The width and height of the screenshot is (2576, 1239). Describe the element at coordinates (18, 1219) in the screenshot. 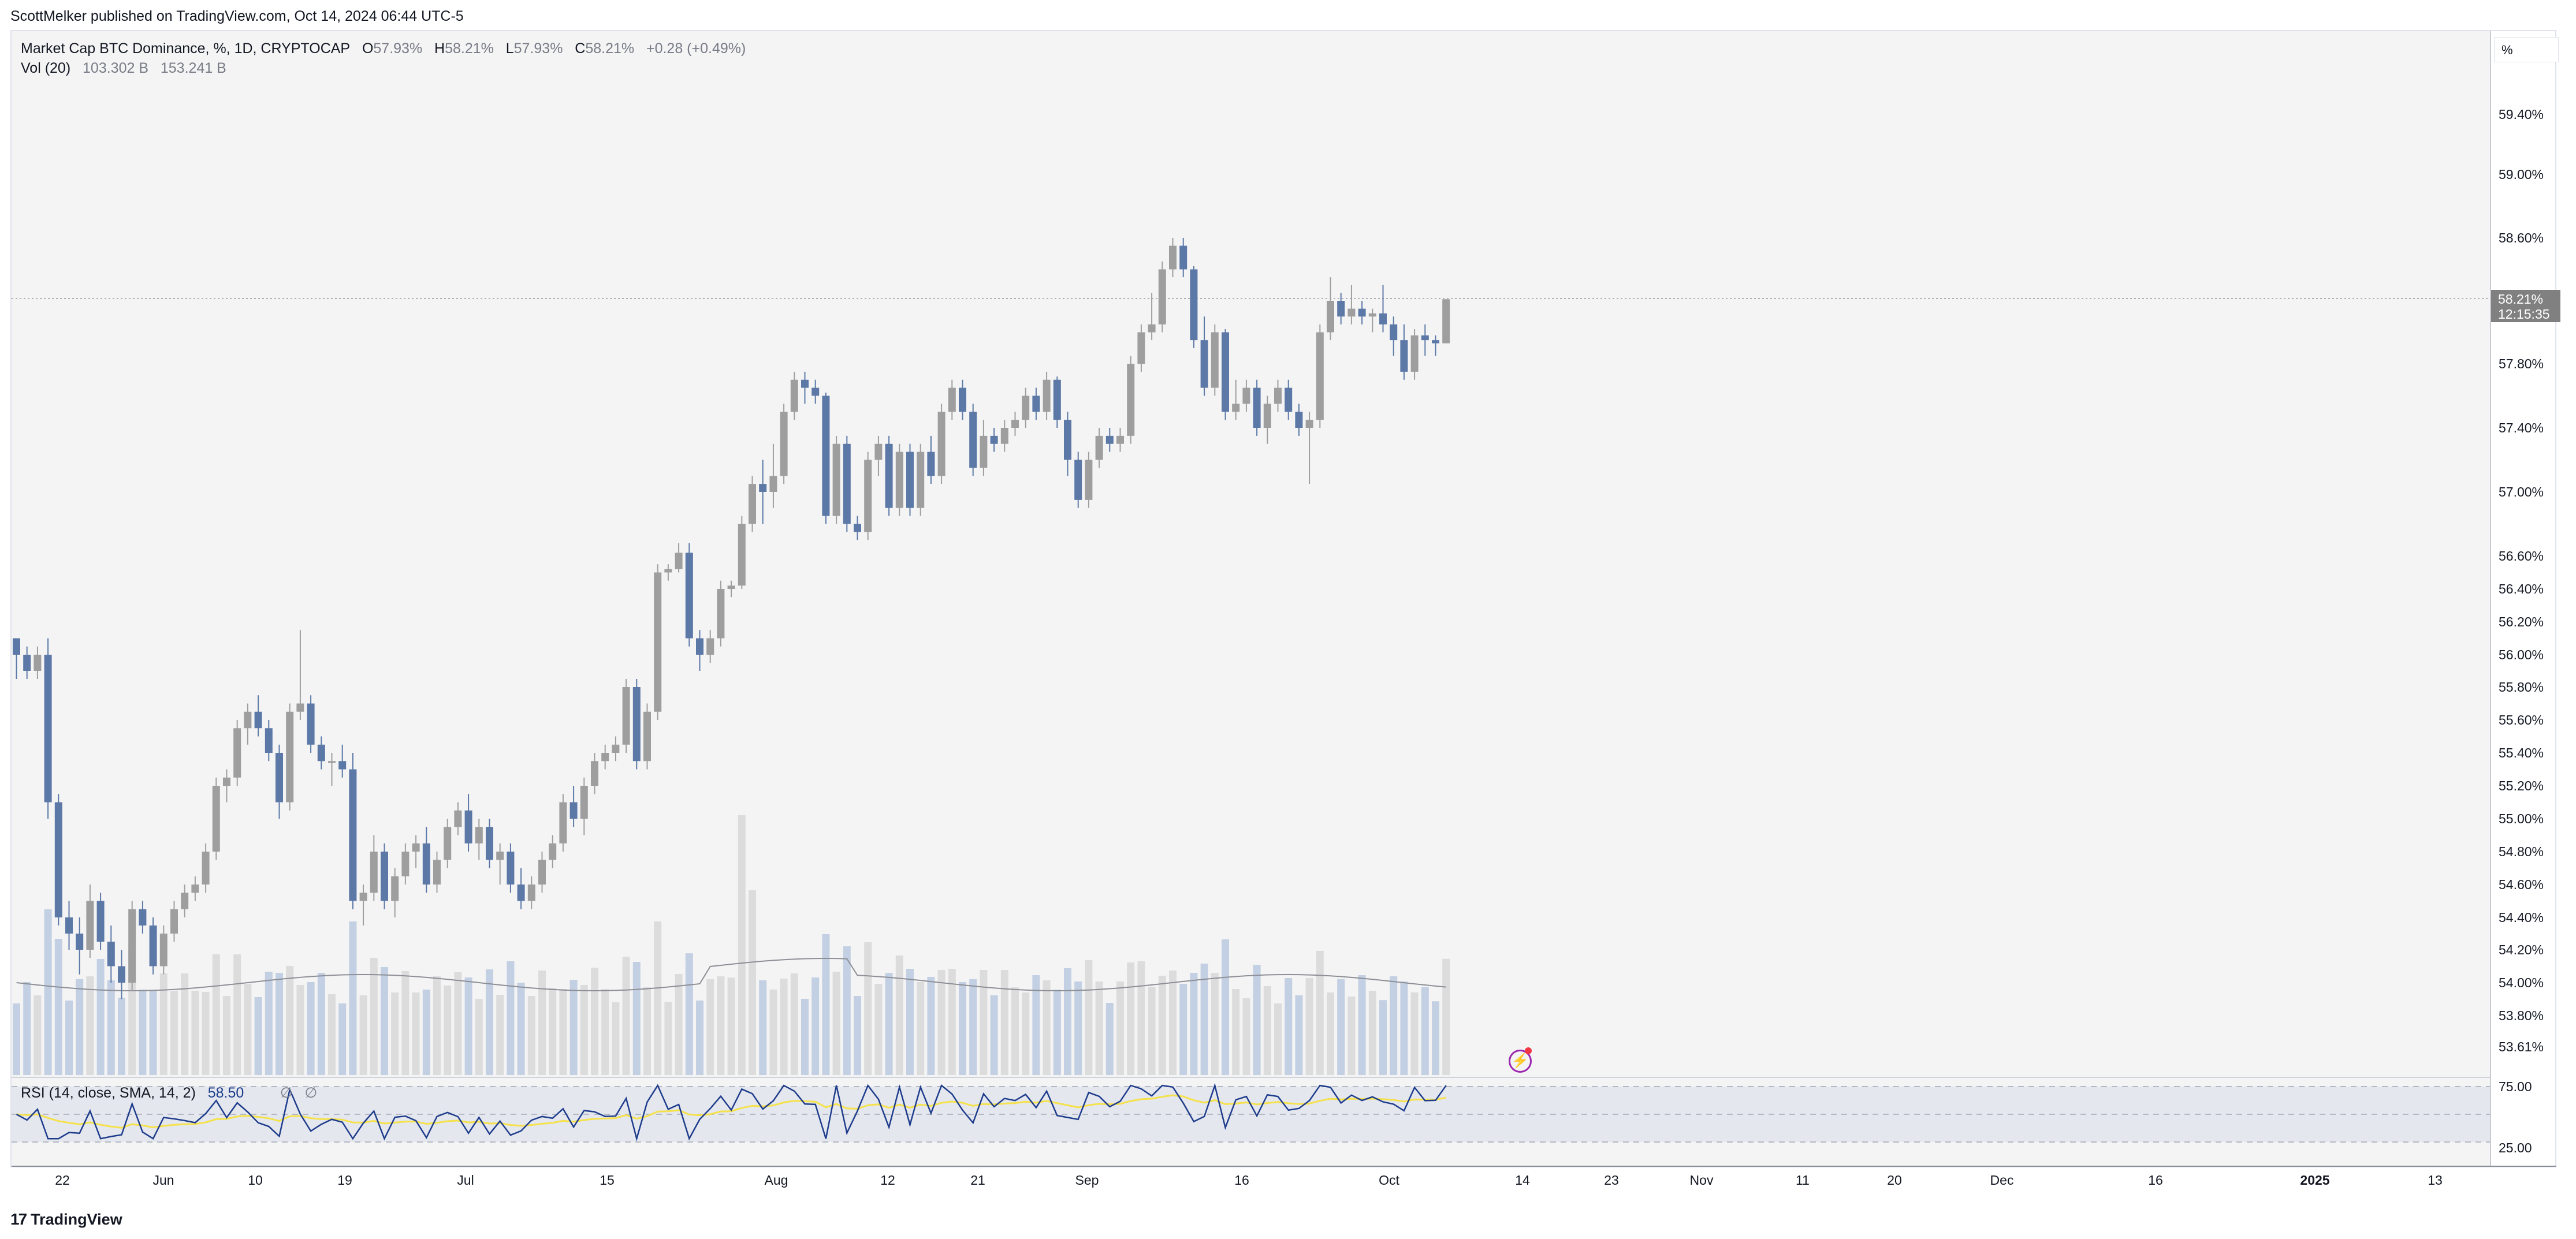

I see `tradingview-logo-icon: 17` at that location.